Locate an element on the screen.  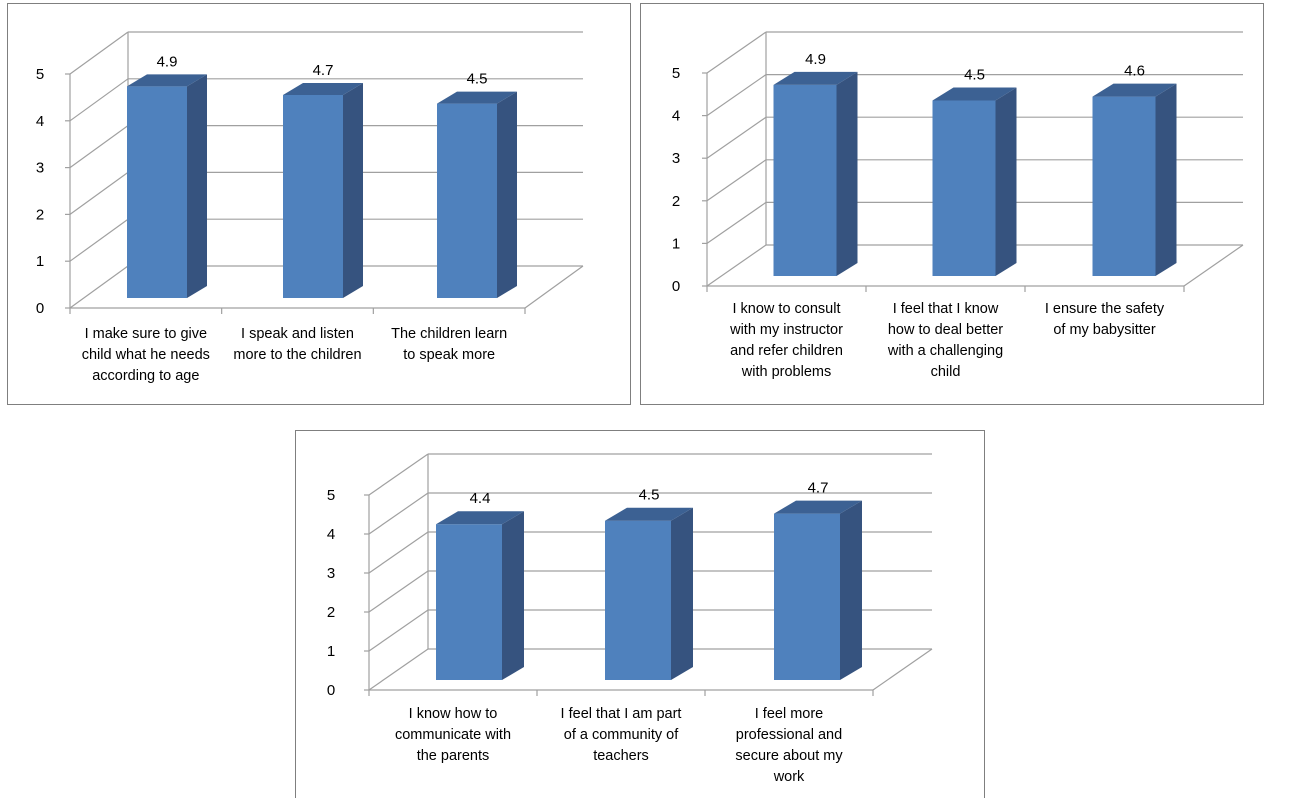
chart-svg-3: 0 1 2 3 4 5 4.4 4.5 4.7 is located at coordinates (630, 576).